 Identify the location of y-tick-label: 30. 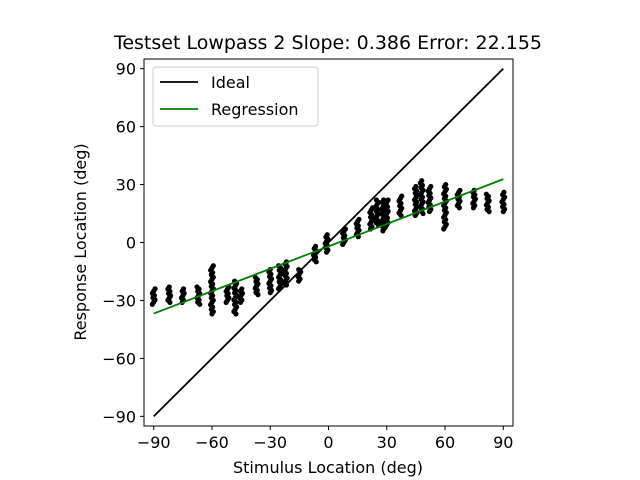
(126, 185).